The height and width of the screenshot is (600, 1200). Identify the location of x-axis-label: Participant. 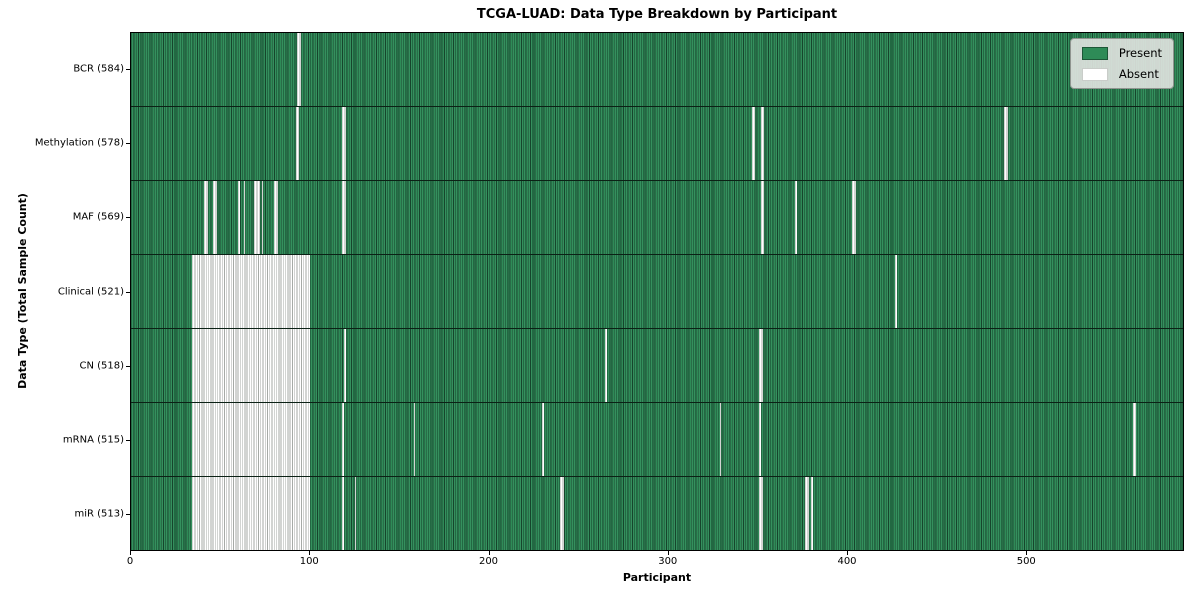
(657, 577).